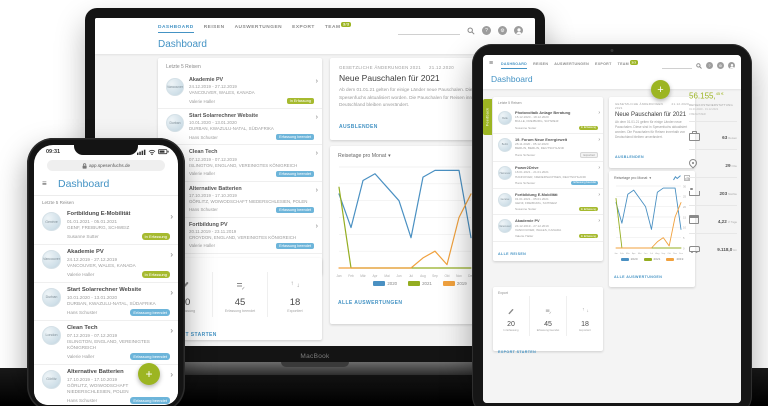 This screenshot has width=768, height=406. Describe the element at coordinates (677, 178) in the screenshot. I see `line-chart-icon` at that location.